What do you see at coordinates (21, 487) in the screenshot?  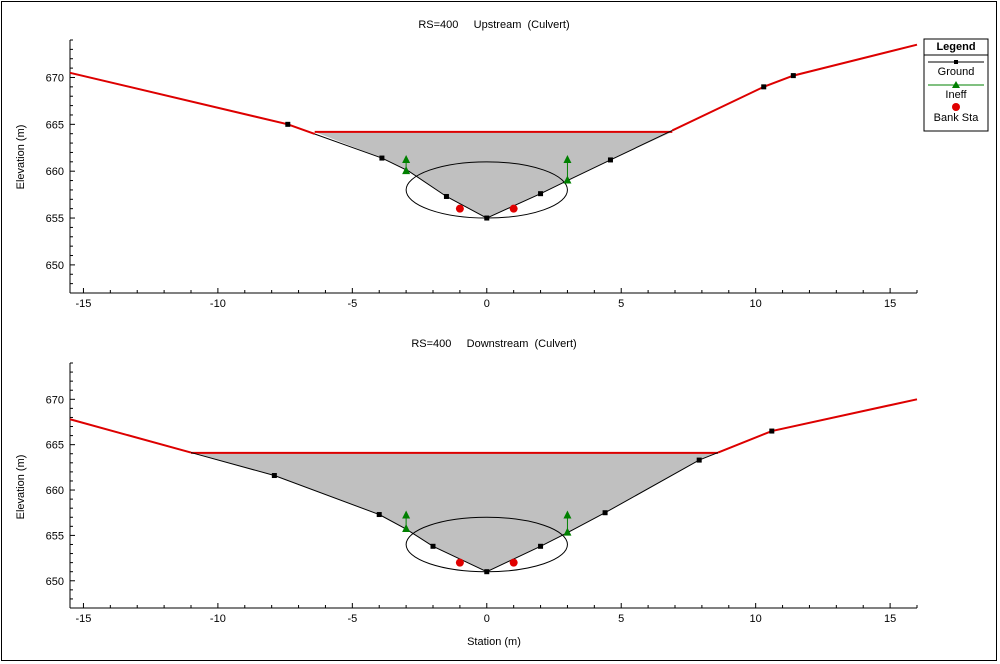 I see `y-axis-title-downstream: Elevation (m)` at bounding box center [21, 487].